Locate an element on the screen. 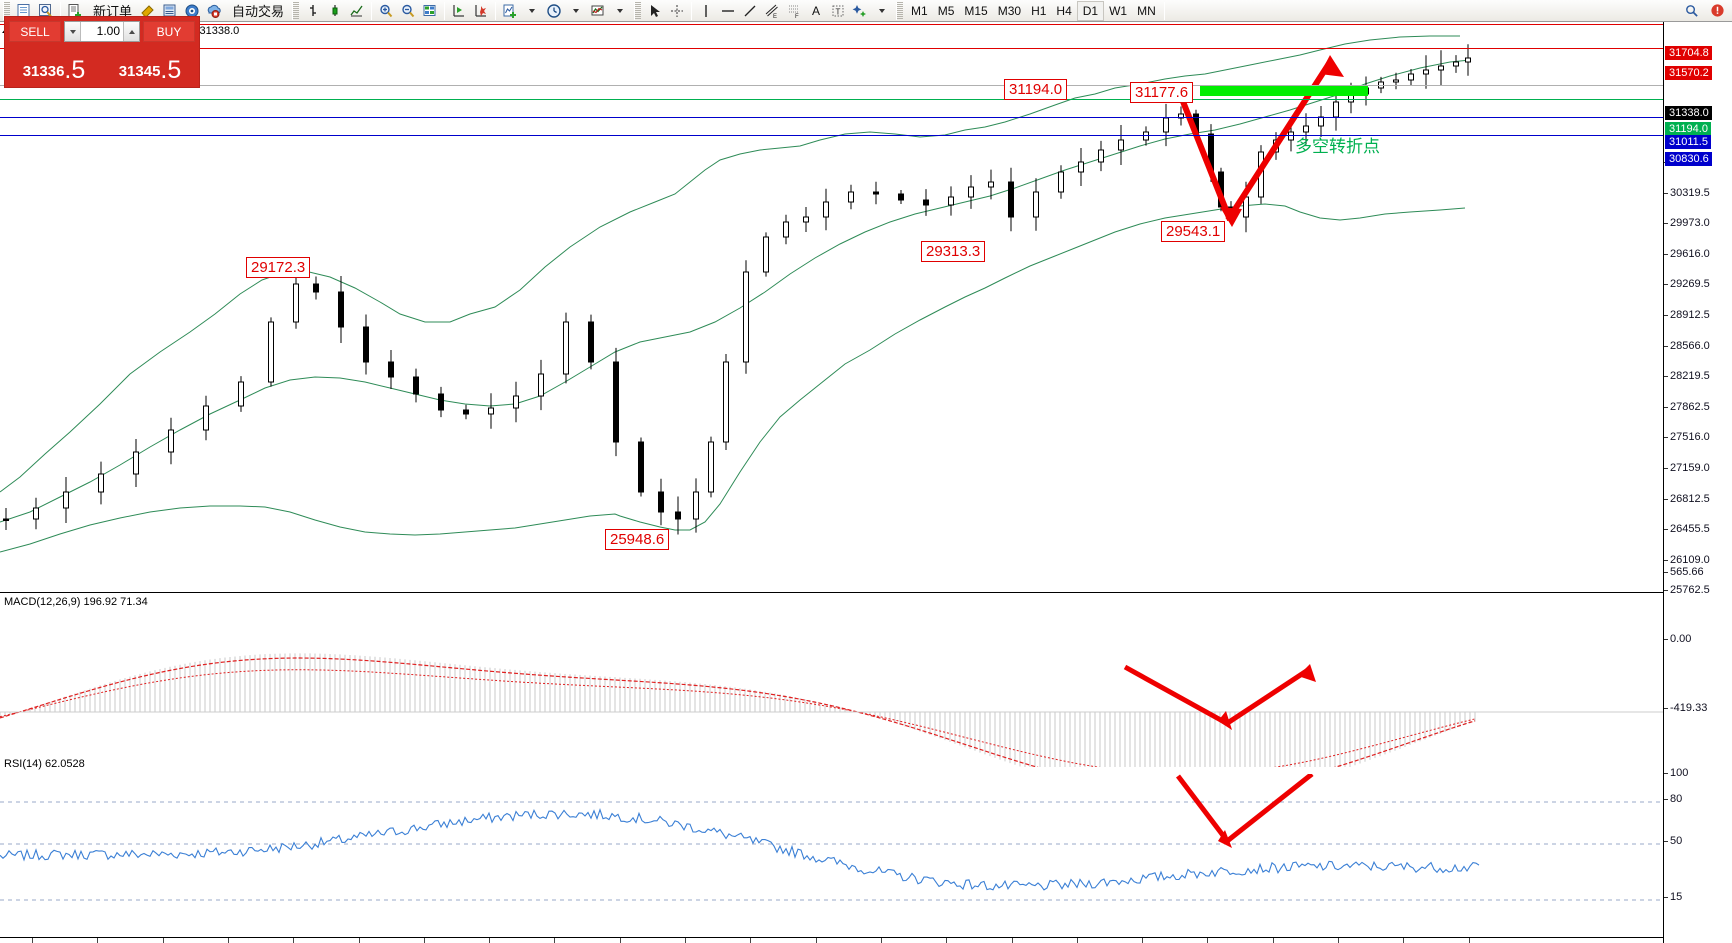 This screenshot has width=1732, height=943. templates-icon is located at coordinates (598, 11).